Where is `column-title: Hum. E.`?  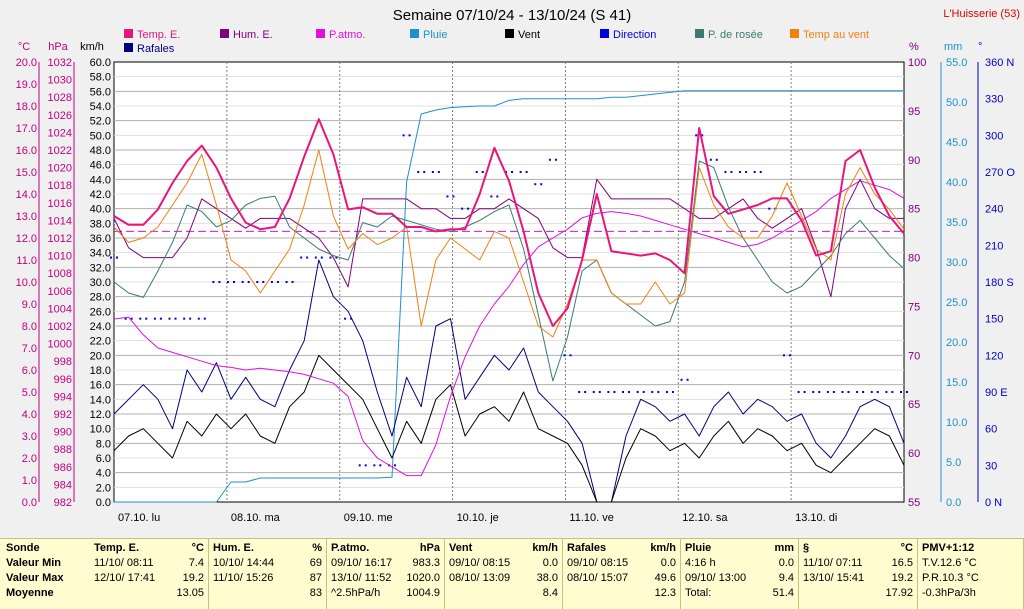 column-title: Hum. E. is located at coordinates (233, 548).